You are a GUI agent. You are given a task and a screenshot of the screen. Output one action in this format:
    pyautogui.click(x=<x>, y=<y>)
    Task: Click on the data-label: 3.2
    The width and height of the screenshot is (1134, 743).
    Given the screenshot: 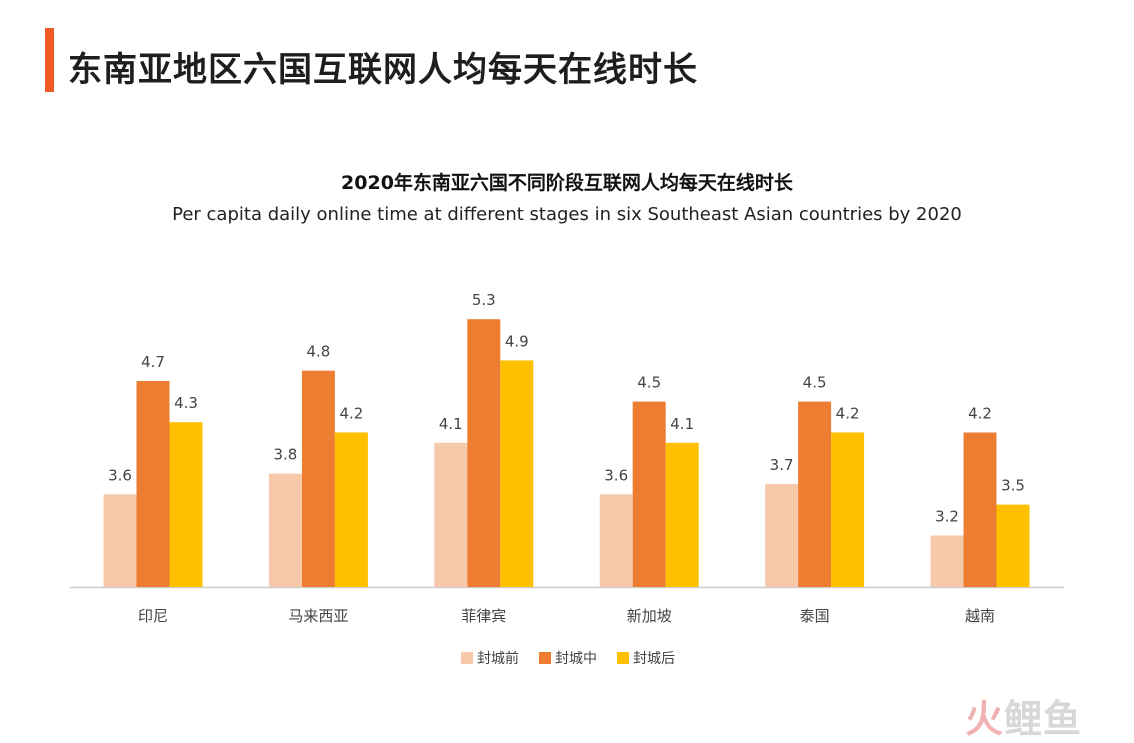 What is the action you would take?
    pyautogui.click(x=947, y=517)
    